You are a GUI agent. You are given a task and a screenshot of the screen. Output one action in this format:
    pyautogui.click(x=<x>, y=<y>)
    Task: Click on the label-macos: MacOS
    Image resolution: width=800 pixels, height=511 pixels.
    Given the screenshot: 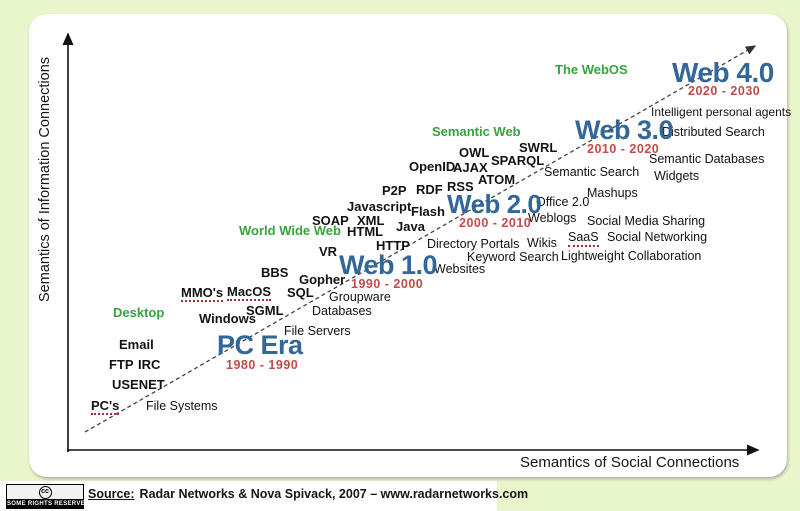 What is the action you would take?
    pyautogui.click(x=249, y=293)
    